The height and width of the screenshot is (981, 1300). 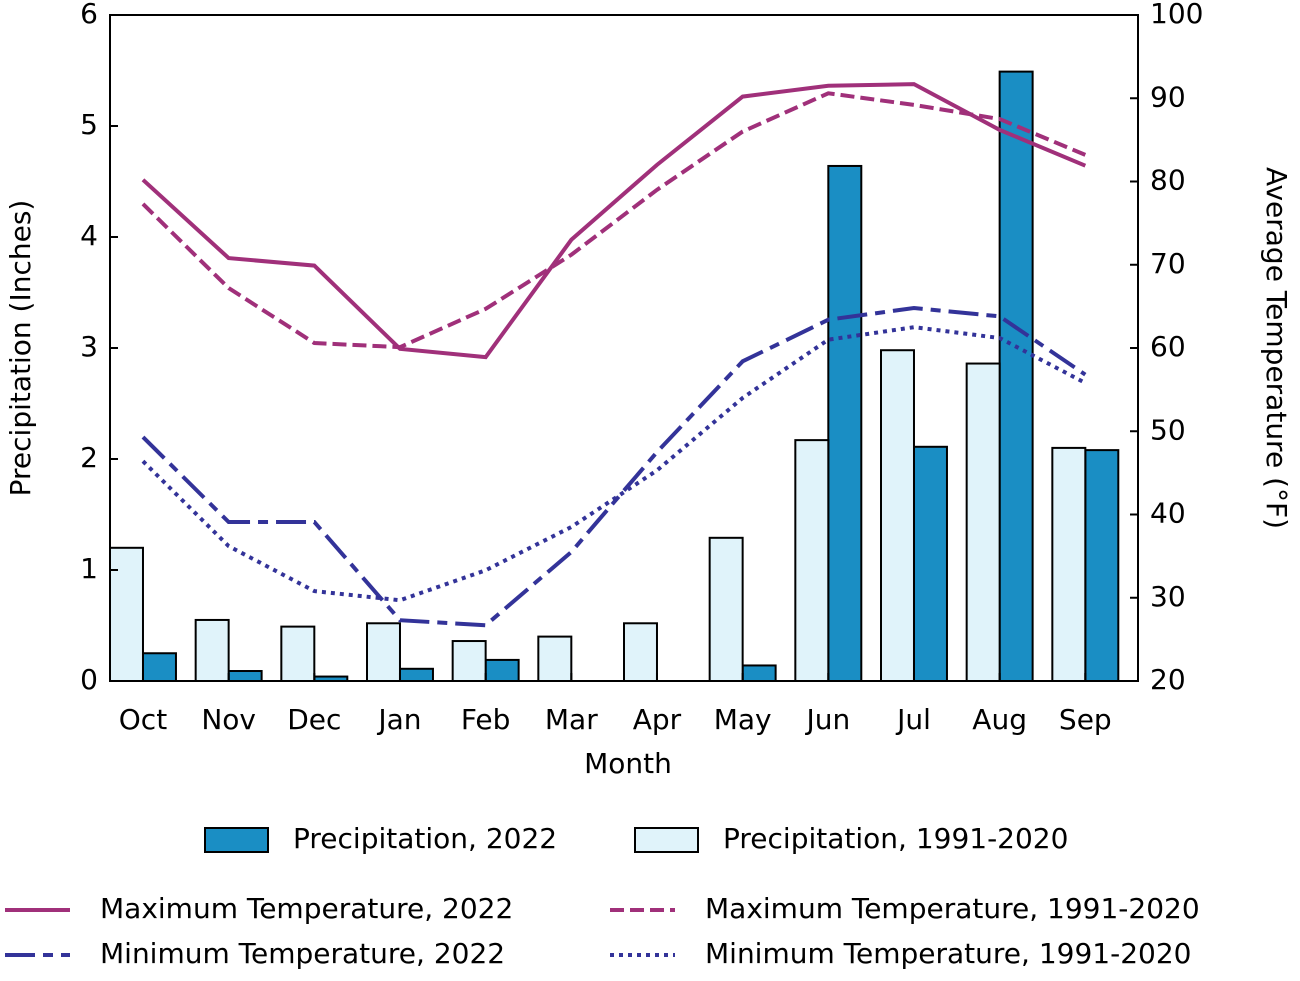 I want to click on legend-label: Minimum Temperature, 1991-2020, so click(x=948, y=953).